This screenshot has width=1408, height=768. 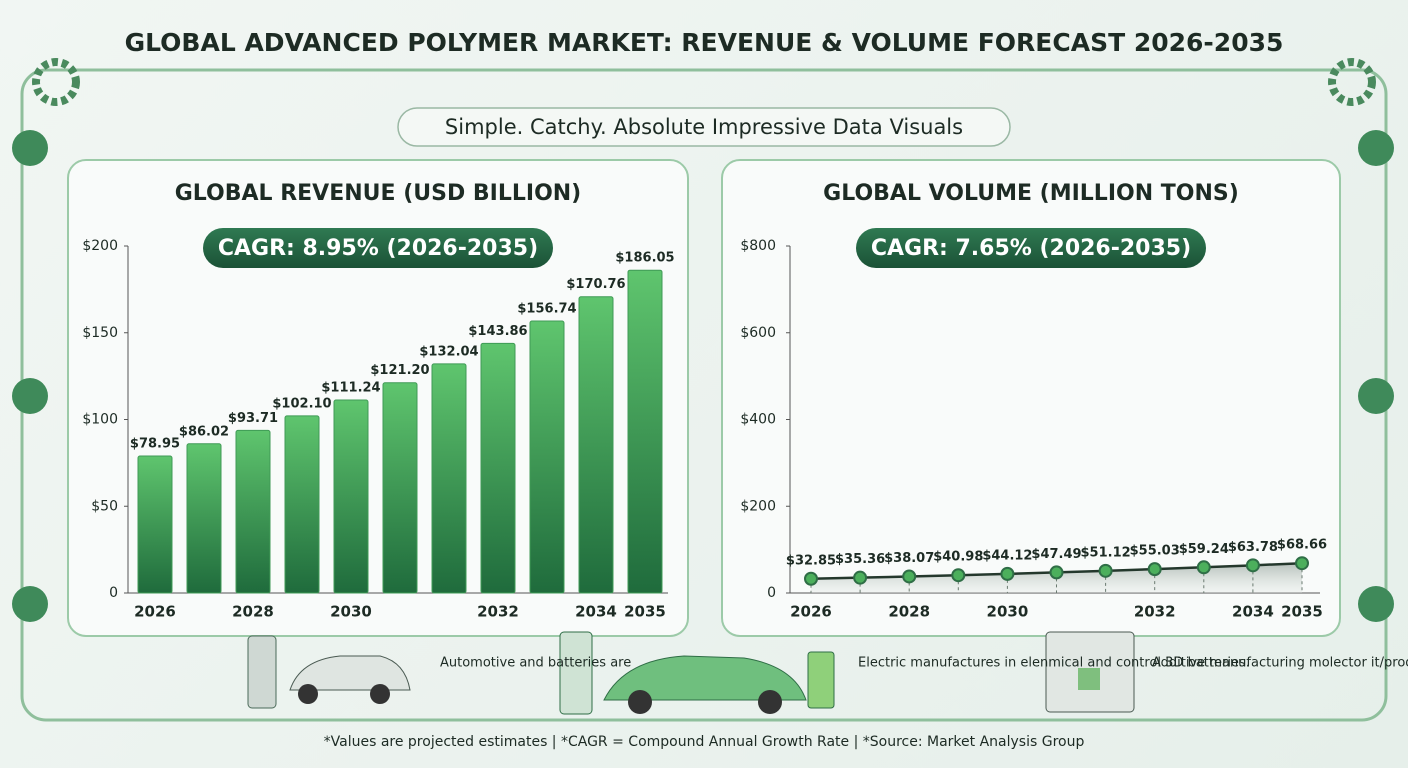 I want to click on data-label: $186.05, so click(x=644, y=258).